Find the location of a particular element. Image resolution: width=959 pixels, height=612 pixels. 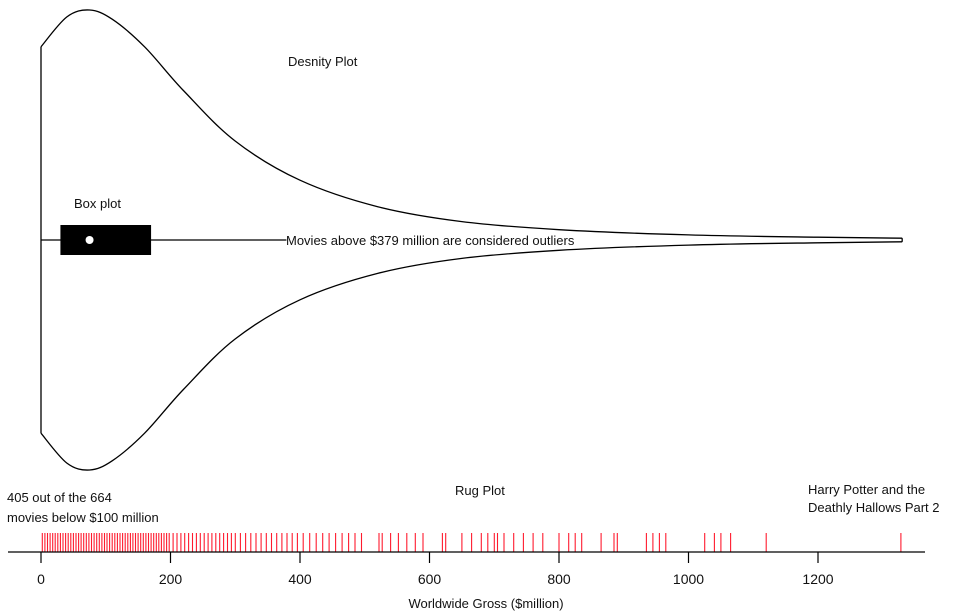

box-plot-layer is located at coordinates (164, 240).